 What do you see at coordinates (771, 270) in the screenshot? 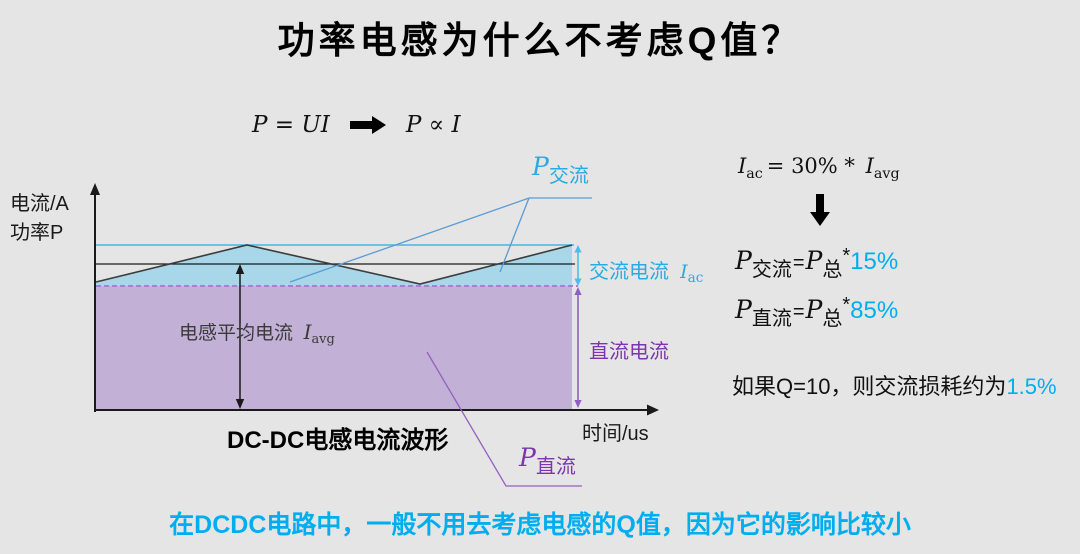
I see `eq-ac-sub1: 交流` at bounding box center [771, 270].